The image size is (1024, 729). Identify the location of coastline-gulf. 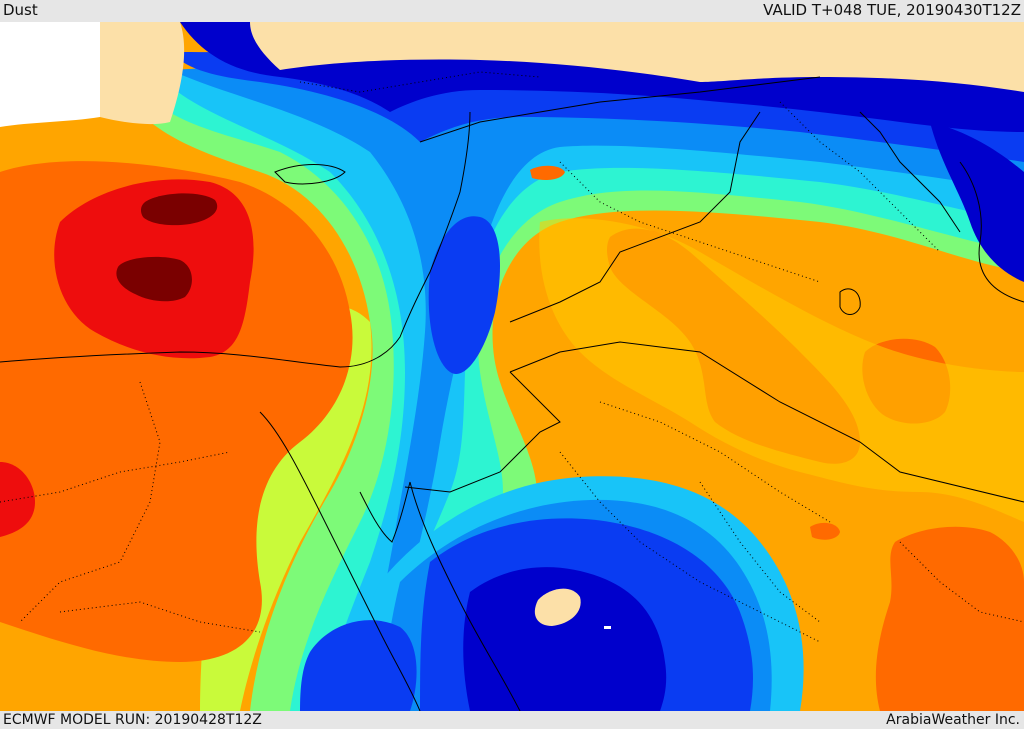
(991, 232).